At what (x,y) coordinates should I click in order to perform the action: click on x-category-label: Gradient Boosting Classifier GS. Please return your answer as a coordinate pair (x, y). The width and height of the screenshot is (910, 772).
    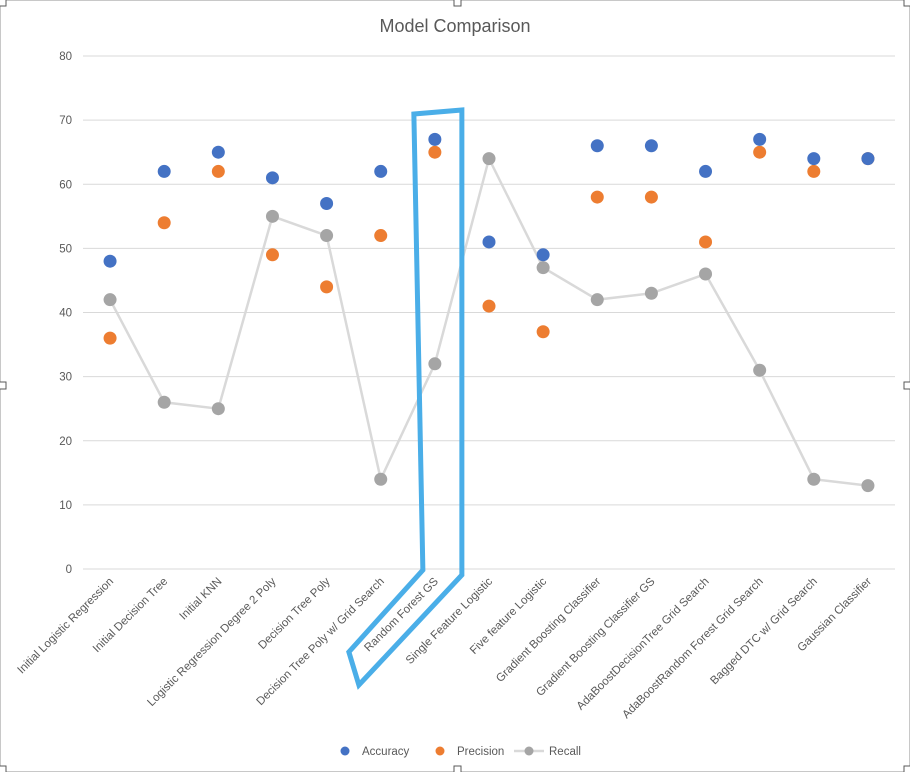
    Looking at the image, I should click on (596, 637).